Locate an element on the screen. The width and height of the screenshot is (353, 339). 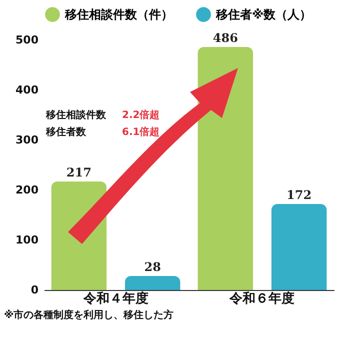
y-tick-label: 300 is located at coordinates (27, 140).